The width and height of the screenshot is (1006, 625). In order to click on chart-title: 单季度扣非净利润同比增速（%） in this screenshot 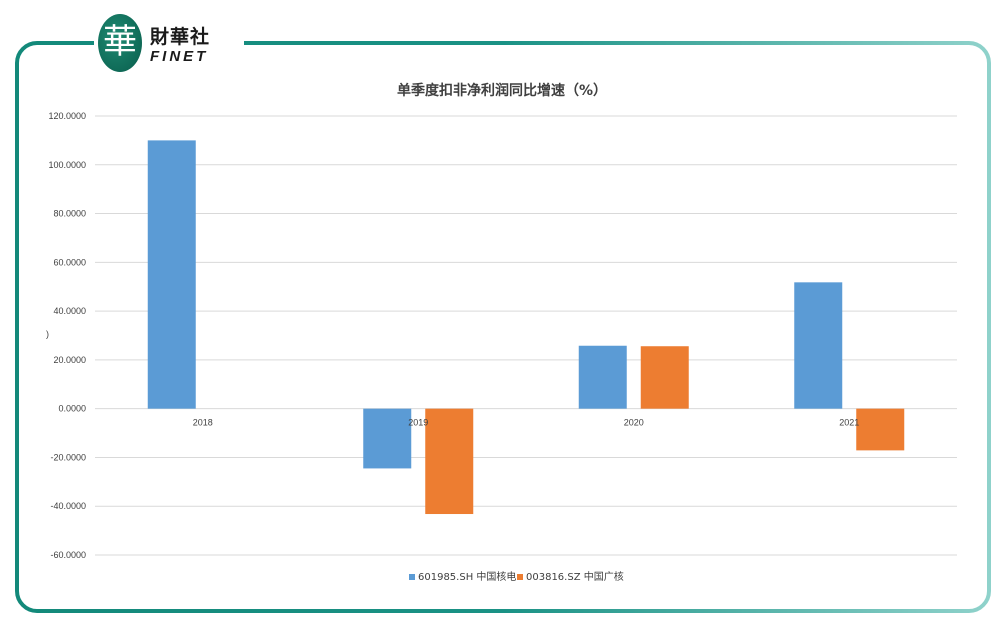, I will do `click(502, 90)`.